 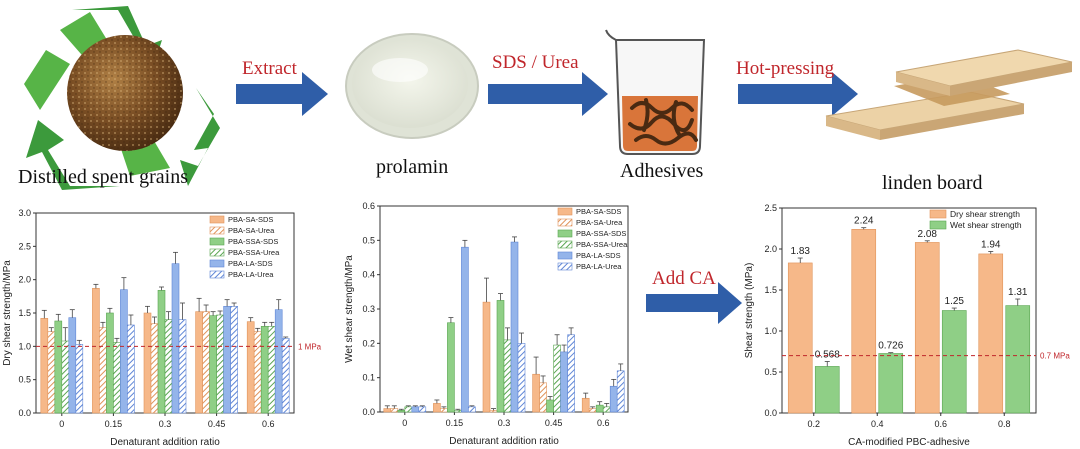 I want to click on x-tick-label: 0.4, so click(x=877, y=424).